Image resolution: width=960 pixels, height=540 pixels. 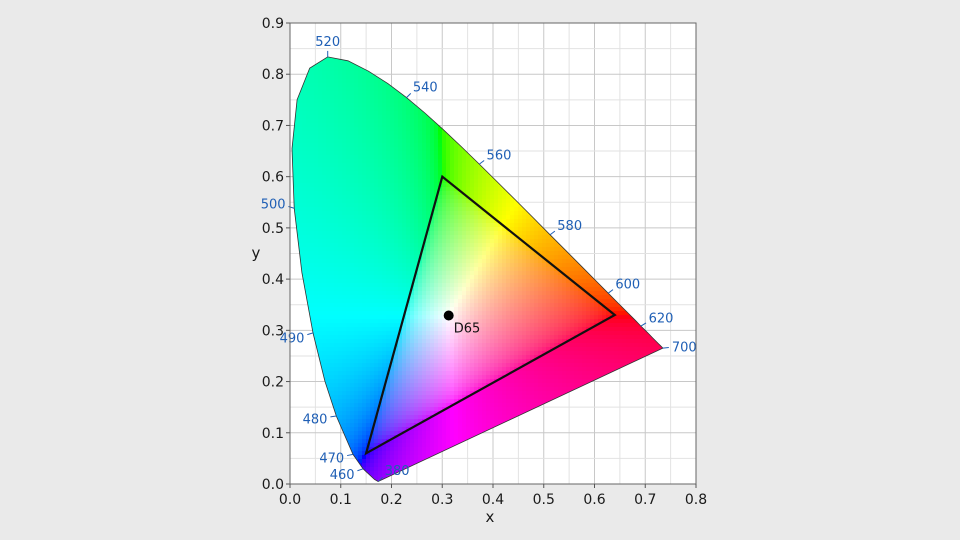 I want to click on x-tick-label: 0.3, so click(x=442, y=500).